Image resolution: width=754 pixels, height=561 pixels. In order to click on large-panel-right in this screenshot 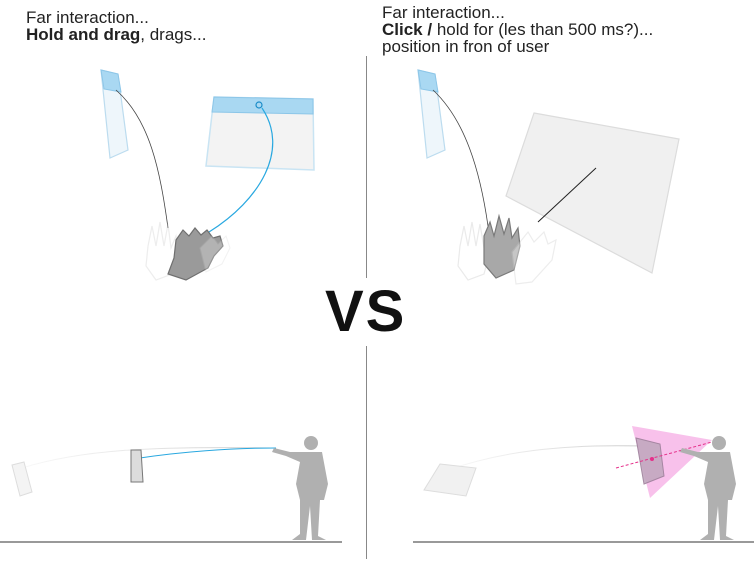, I will do `click(592, 193)`.